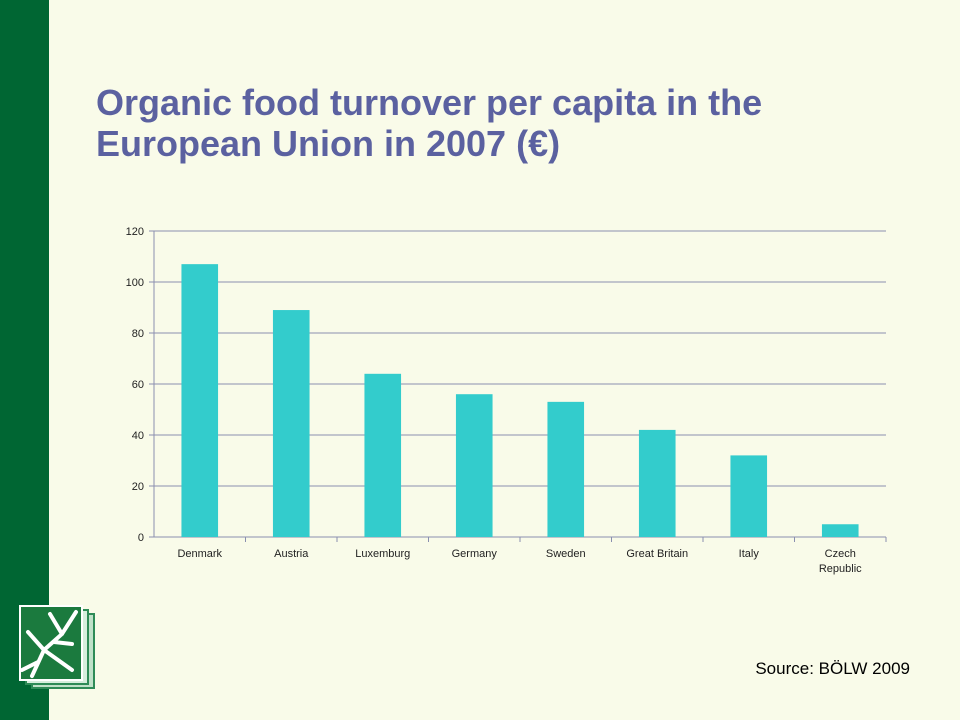 The height and width of the screenshot is (720, 960). I want to click on green-sidebar, so click(24, 360).